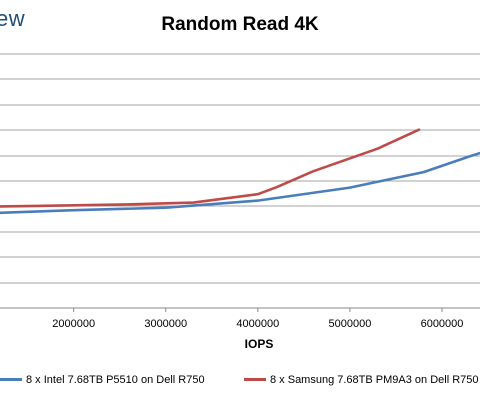 This screenshot has height=401, width=480. Describe the element at coordinates (259, 344) in the screenshot. I see `x-axis-label: IOPS` at that location.